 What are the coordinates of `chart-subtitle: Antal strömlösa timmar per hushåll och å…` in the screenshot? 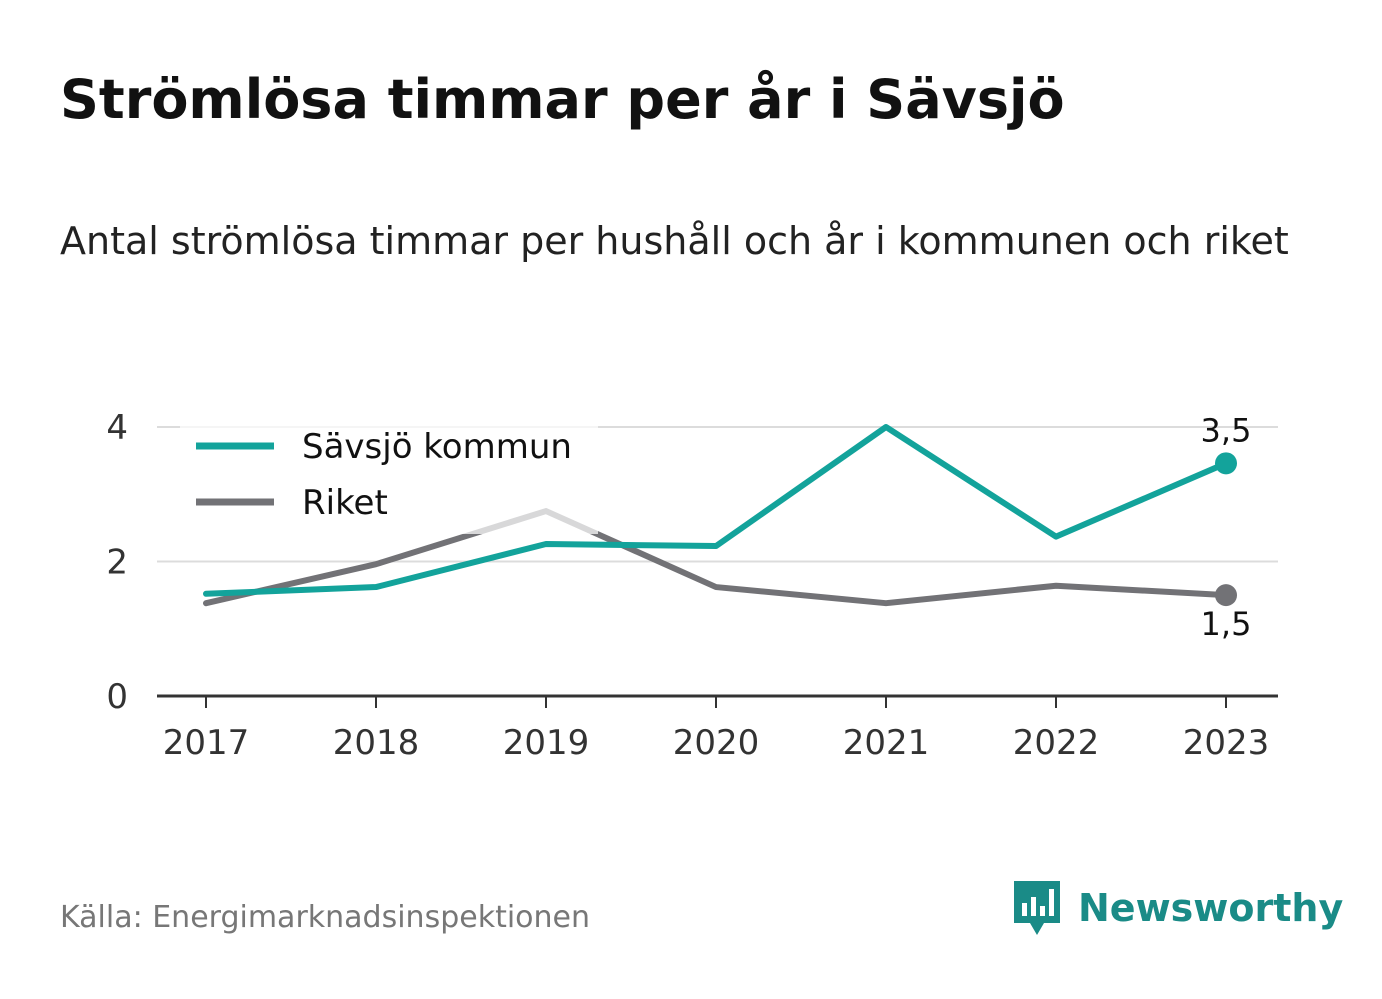 It's located at (674, 241).